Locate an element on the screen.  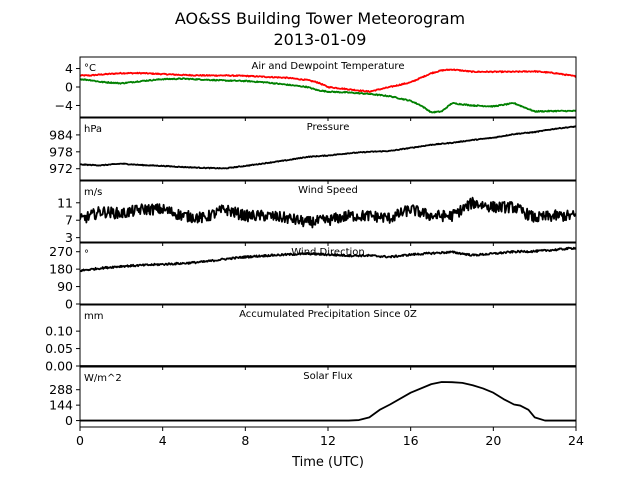
x-tick-label-1: 4 is located at coordinates (163, 440).